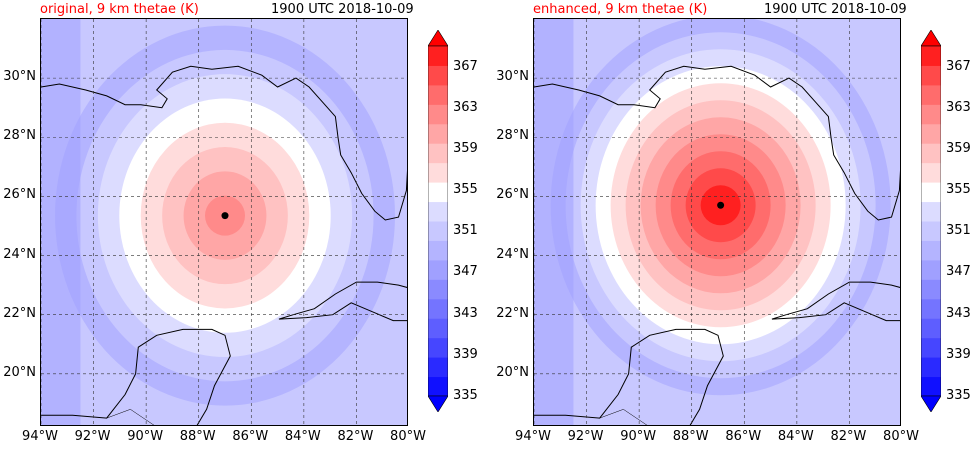 The height and width of the screenshot is (449, 972). What do you see at coordinates (92, 436) in the screenshot?
I see `longitude-tick-label: 92°W` at bounding box center [92, 436].